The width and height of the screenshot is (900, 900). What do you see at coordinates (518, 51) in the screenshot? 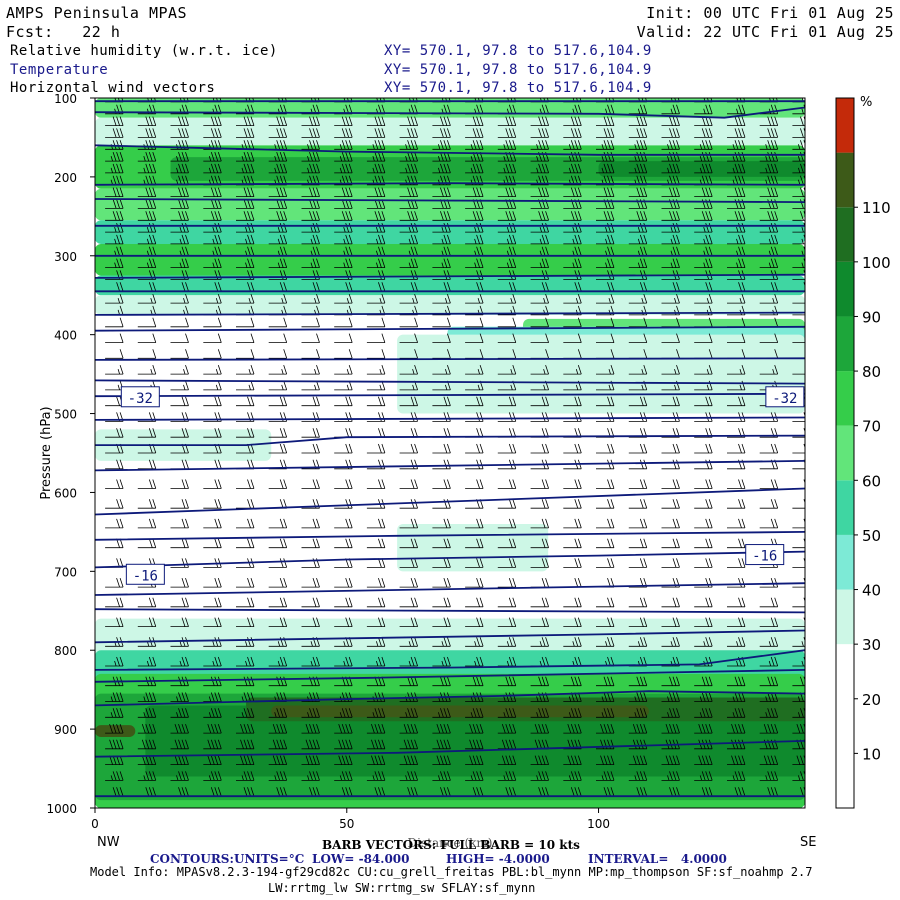
I see `field-xy-rh: XY= 570.1, 97.8 to 517.6,104.9` at bounding box center [518, 51].